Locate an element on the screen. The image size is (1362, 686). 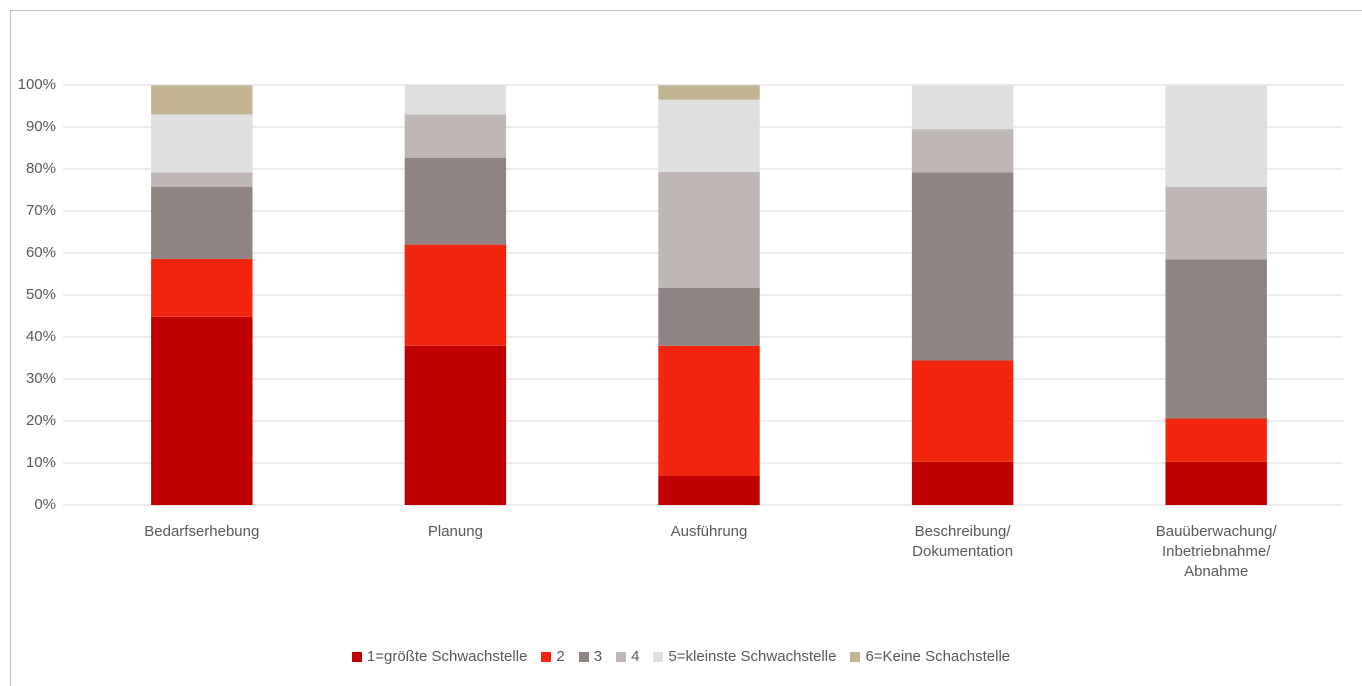
y-tick-label: 50% is located at coordinates (41, 294).